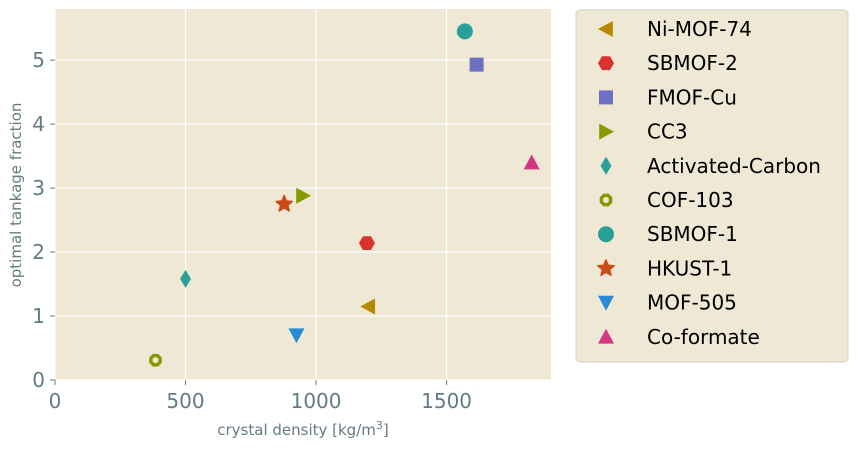 The height and width of the screenshot is (450, 859). Describe the element at coordinates (379, 425) in the screenshot. I see `x-axis-label-superscript: 3` at that location.